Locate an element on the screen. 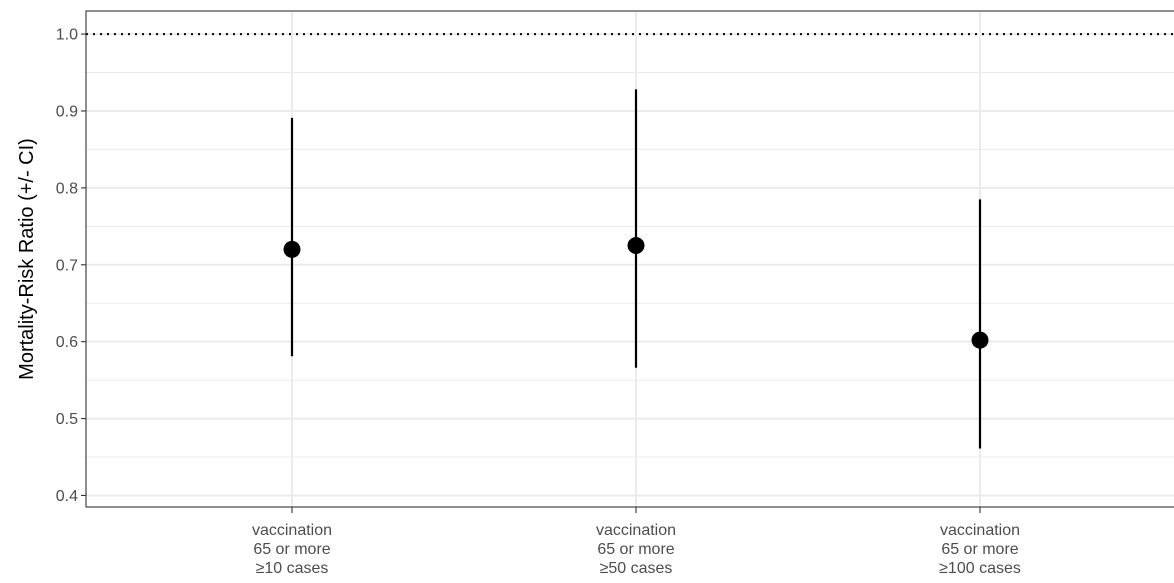 This screenshot has height=583, width=1174. x-category-label-line: ≥10 cases is located at coordinates (292, 568).